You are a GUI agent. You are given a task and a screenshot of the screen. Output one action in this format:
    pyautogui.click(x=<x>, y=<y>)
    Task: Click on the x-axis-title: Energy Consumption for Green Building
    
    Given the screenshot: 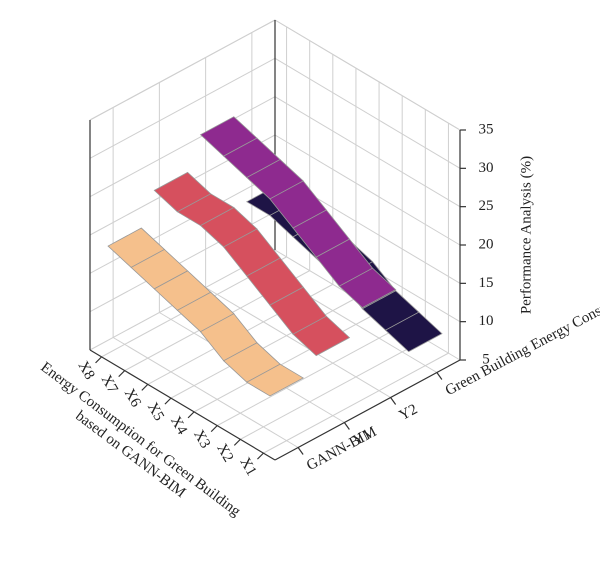 What is the action you would take?
    pyautogui.click(x=140, y=439)
    